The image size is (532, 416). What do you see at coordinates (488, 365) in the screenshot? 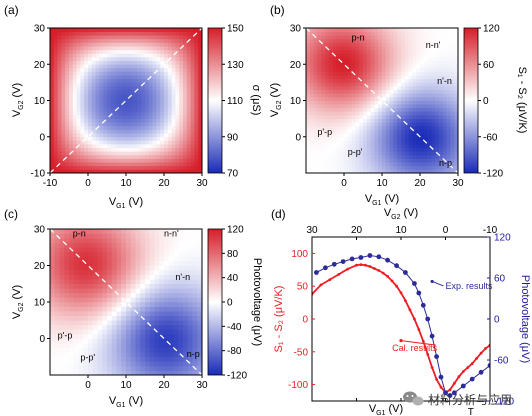
I see `exp-results-point` at bounding box center [488, 365].